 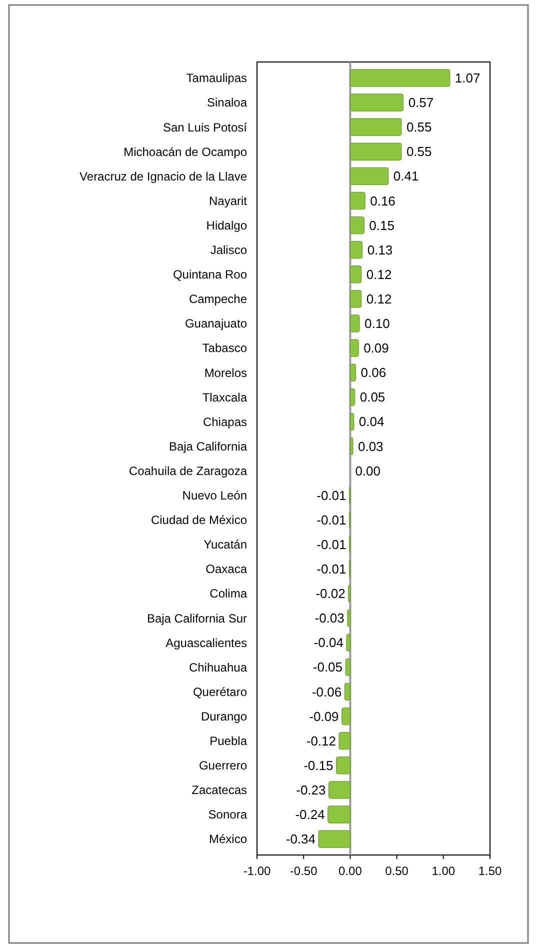 I want to click on data-label: 0.13, so click(x=380, y=250).